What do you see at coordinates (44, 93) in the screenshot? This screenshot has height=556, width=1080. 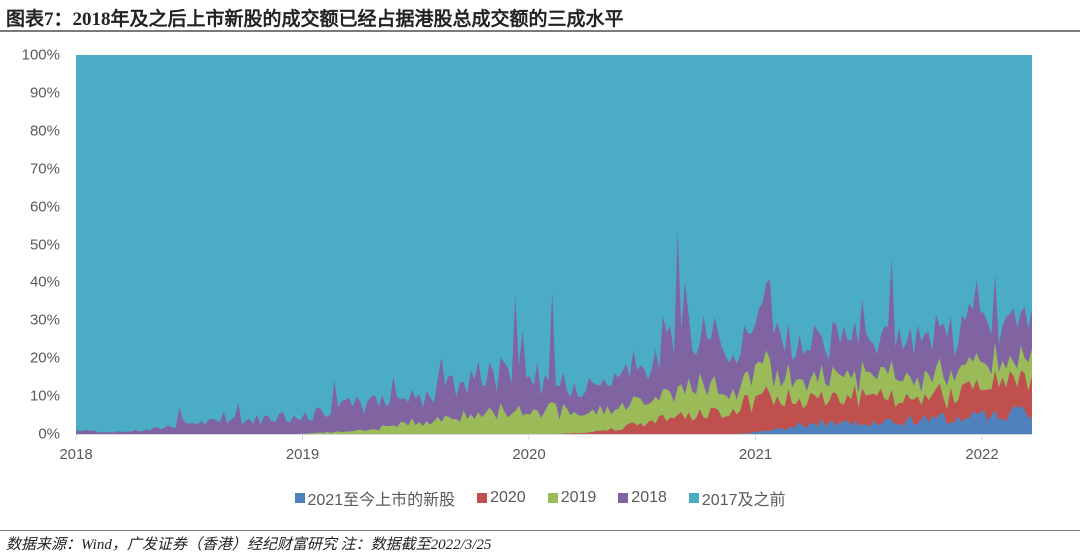 I see `y-tick-label: 90%` at bounding box center [44, 93].